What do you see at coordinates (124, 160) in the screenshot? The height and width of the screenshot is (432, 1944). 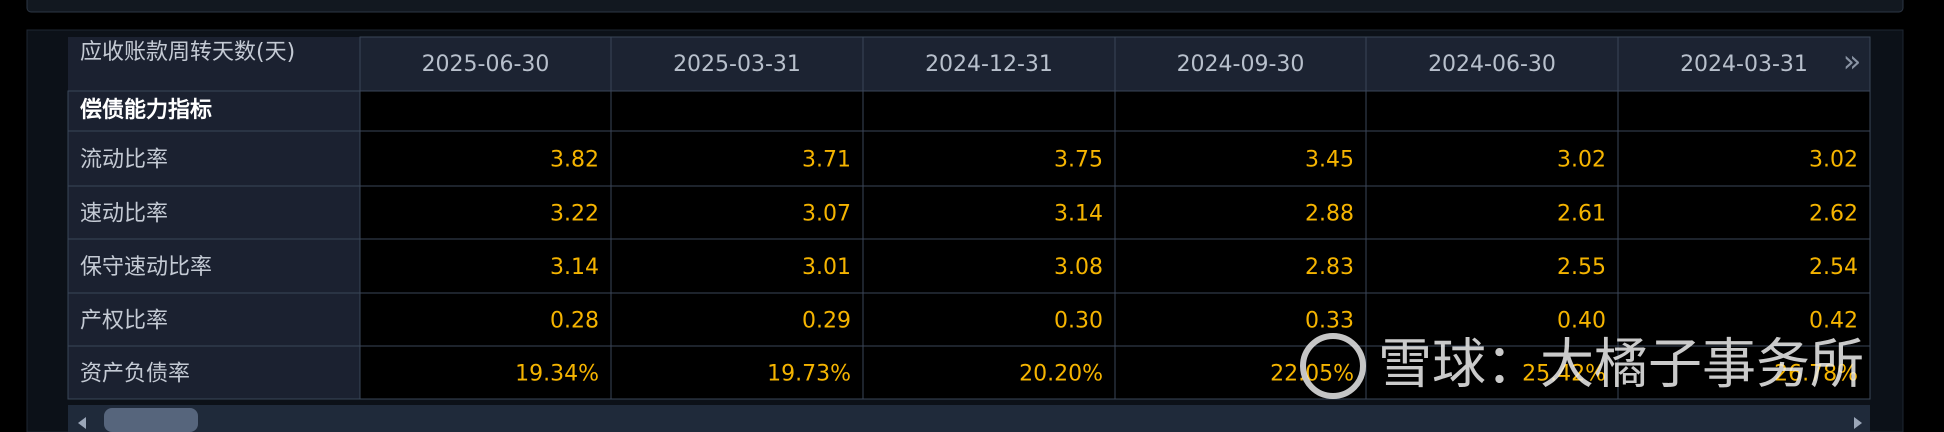 I see `row-label: 流动比率` at bounding box center [124, 160].